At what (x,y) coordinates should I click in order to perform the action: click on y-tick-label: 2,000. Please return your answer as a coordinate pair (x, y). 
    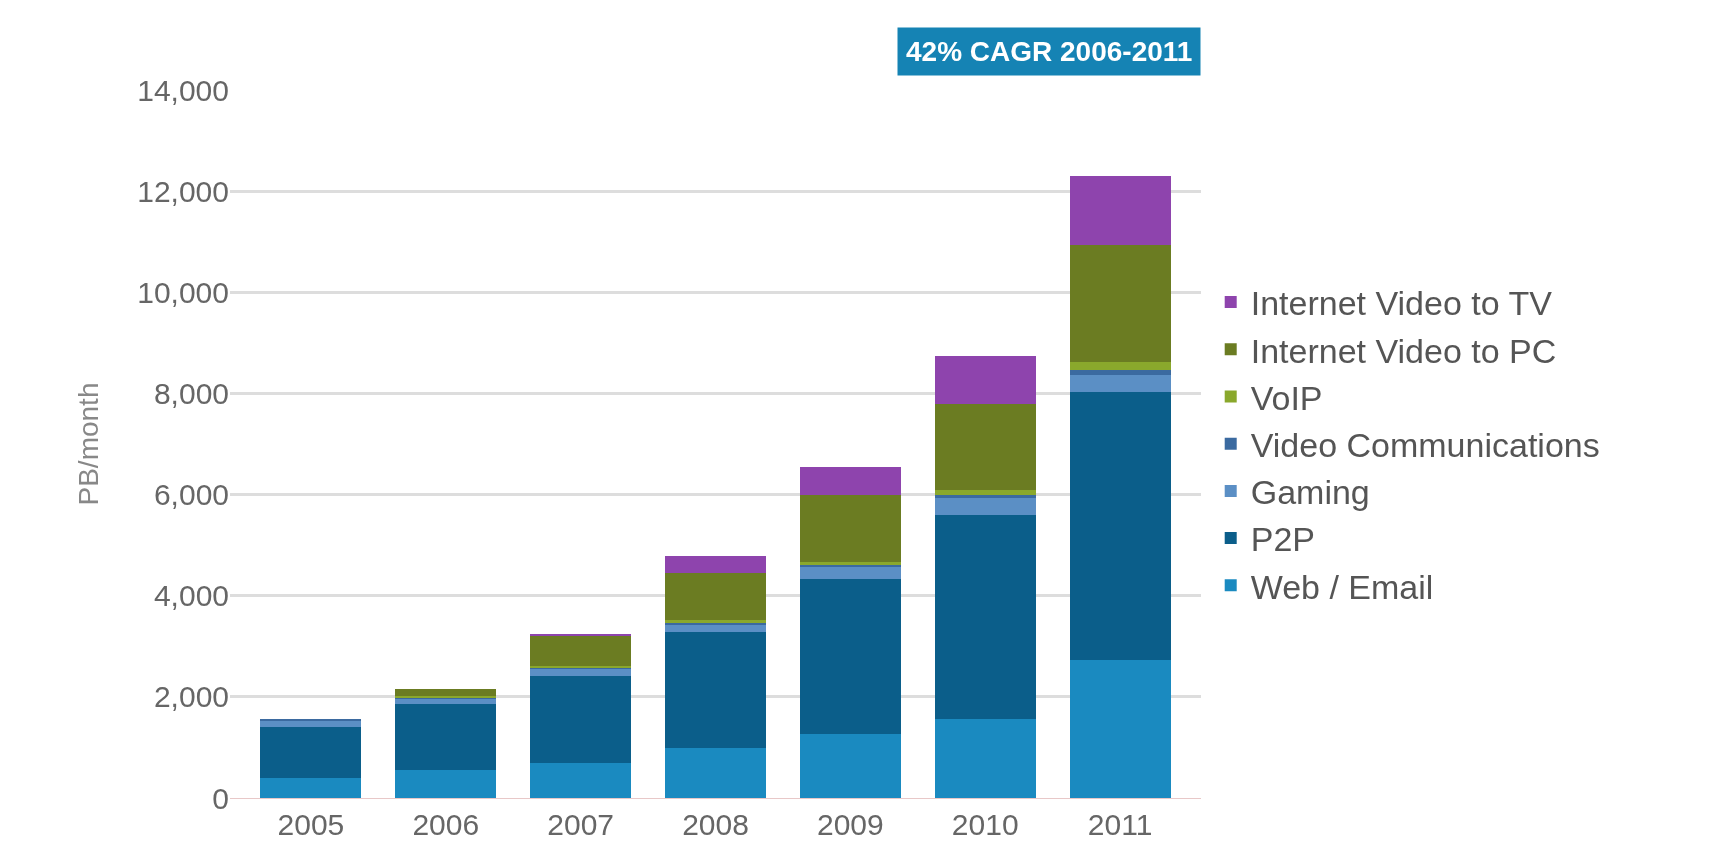
    Looking at the image, I should click on (191, 697).